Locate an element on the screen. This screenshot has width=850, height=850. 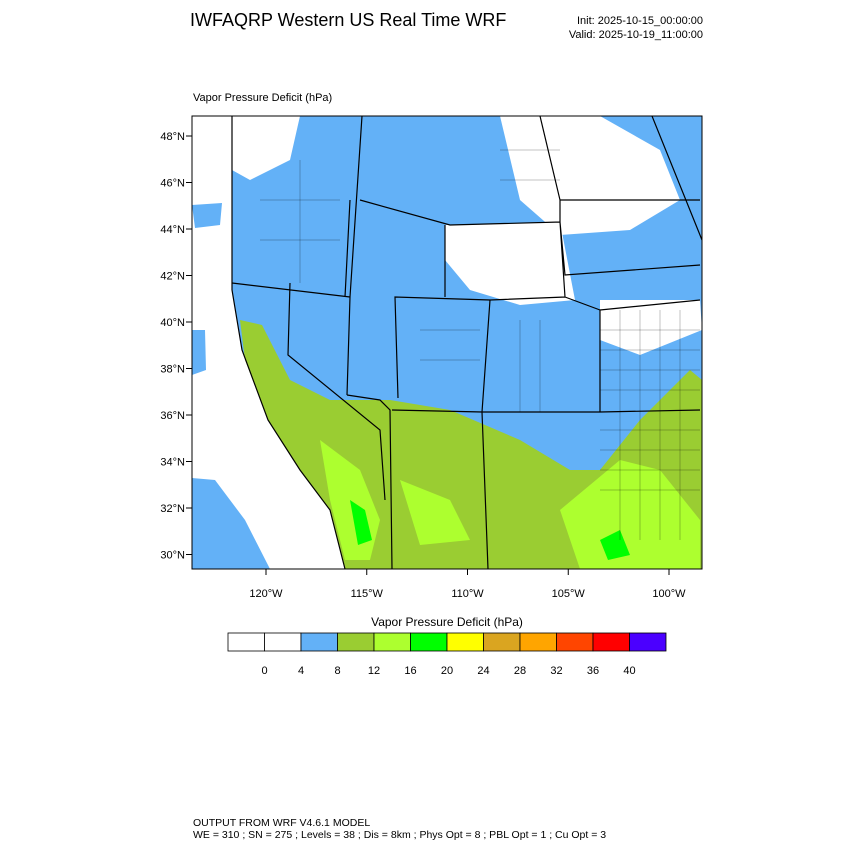
lon-label: 100°W is located at coordinates (669, 594).